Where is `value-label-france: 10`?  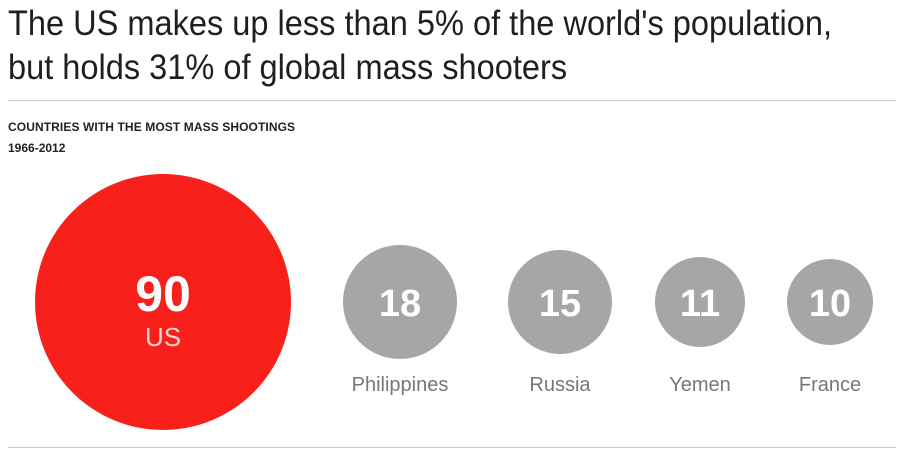 value-label-france: 10 is located at coordinates (830, 304).